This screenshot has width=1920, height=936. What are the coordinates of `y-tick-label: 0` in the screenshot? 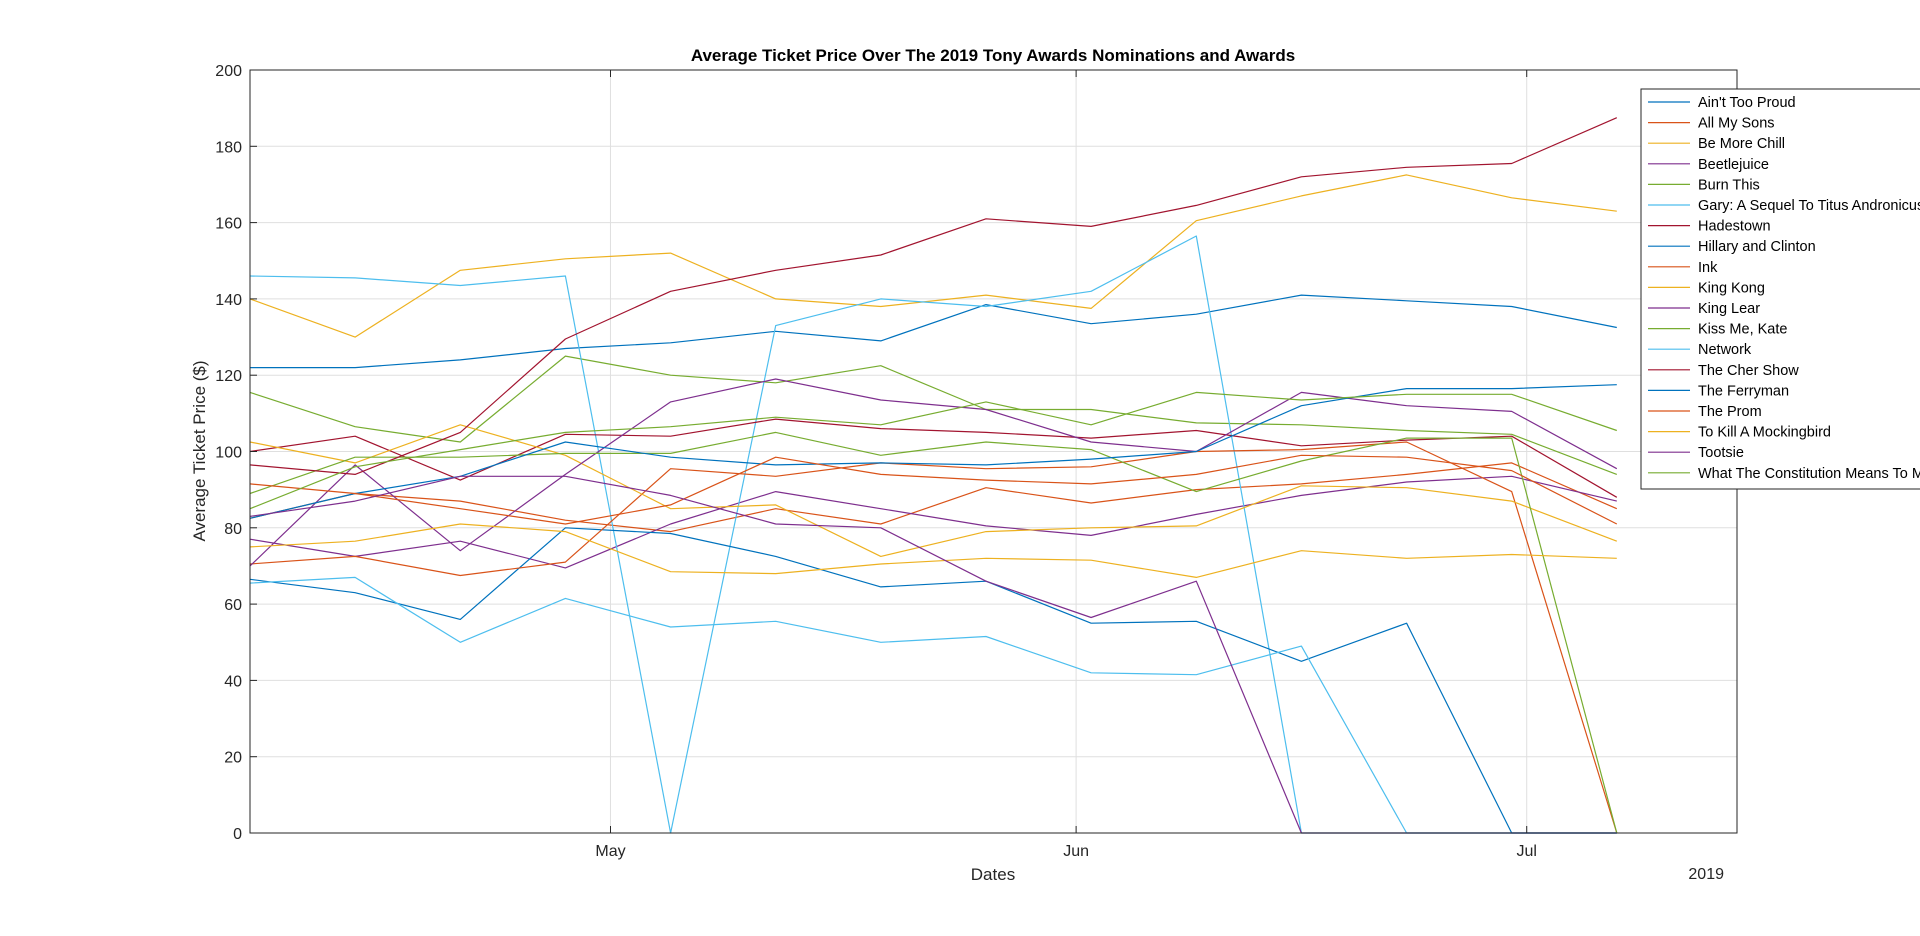 It's located at (237, 834).